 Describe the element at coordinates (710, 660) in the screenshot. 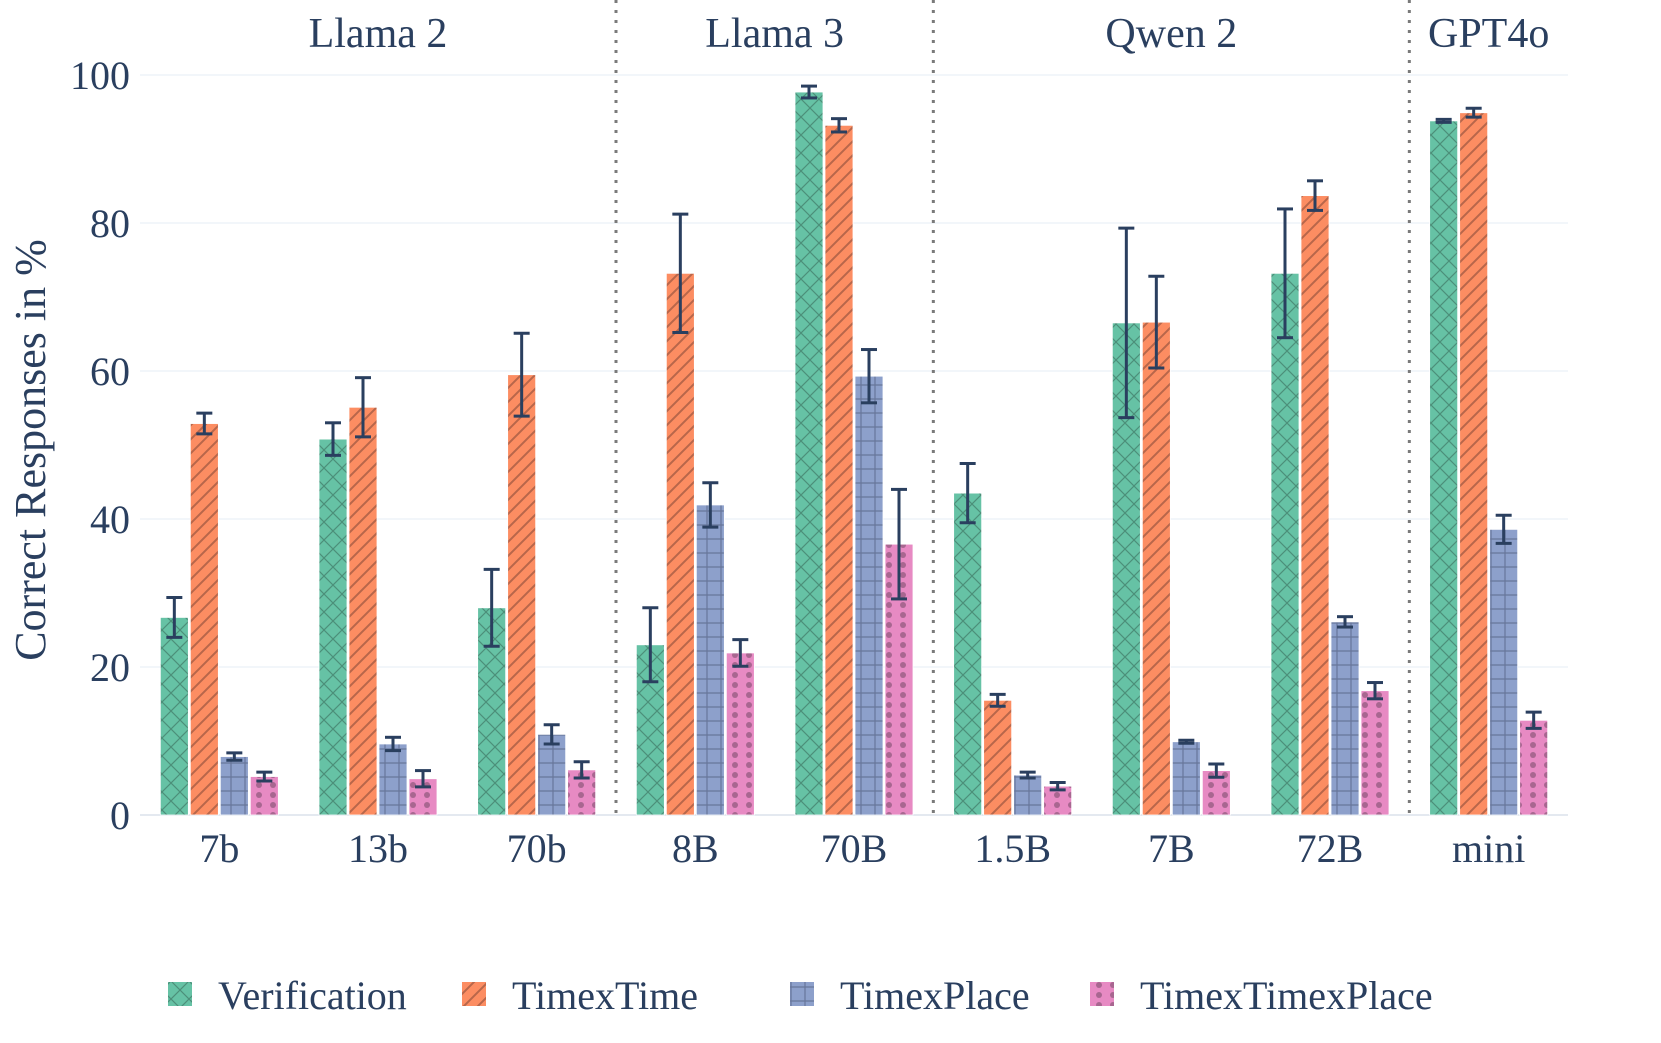

I see `bar-timexplace-8b` at that location.